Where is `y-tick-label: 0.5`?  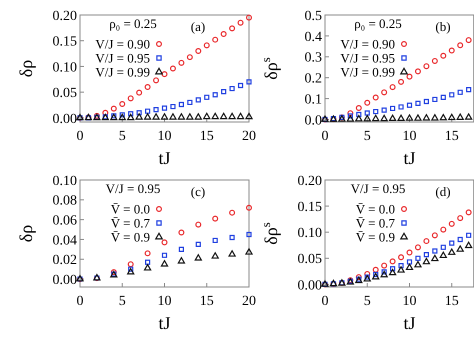
y-tick-label: 0.5 is located at coordinates (313, 16).